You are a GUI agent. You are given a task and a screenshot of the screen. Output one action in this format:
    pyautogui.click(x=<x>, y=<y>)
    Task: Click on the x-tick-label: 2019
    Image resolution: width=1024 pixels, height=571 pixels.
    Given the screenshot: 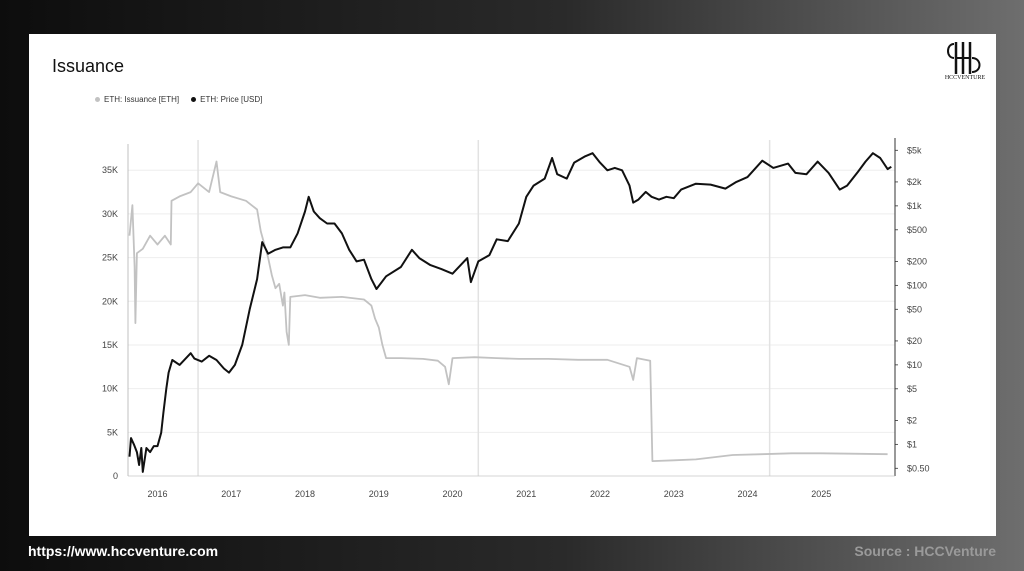 What is the action you would take?
    pyautogui.click(x=379, y=494)
    